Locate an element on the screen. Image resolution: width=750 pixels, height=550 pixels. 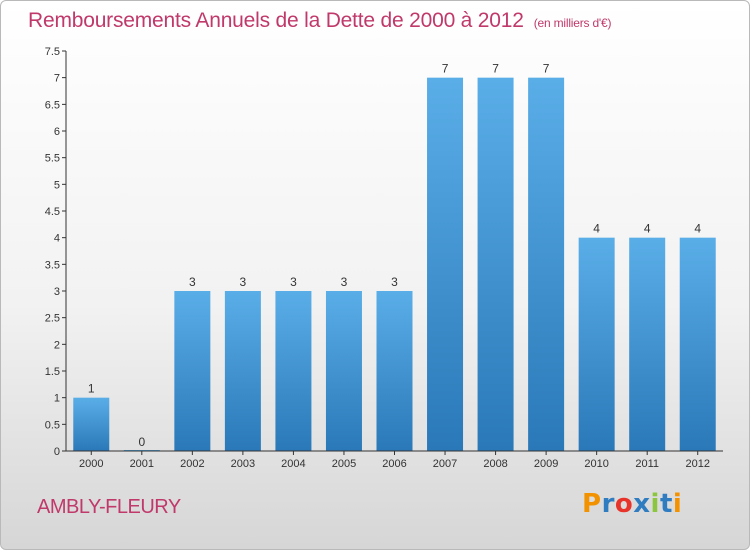
location-label: AMBLY-FLEURY is located at coordinates (109, 507).